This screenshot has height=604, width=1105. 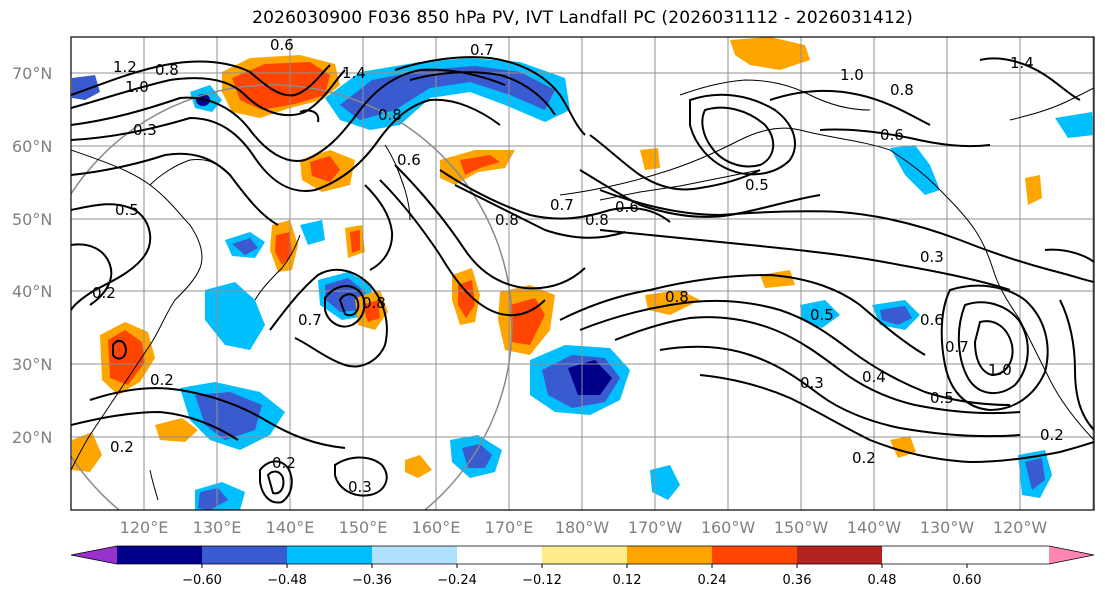 What do you see at coordinates (584, 566) in the screenshot?
I see `colorbar-ticks` at bounding box center [584, 566].